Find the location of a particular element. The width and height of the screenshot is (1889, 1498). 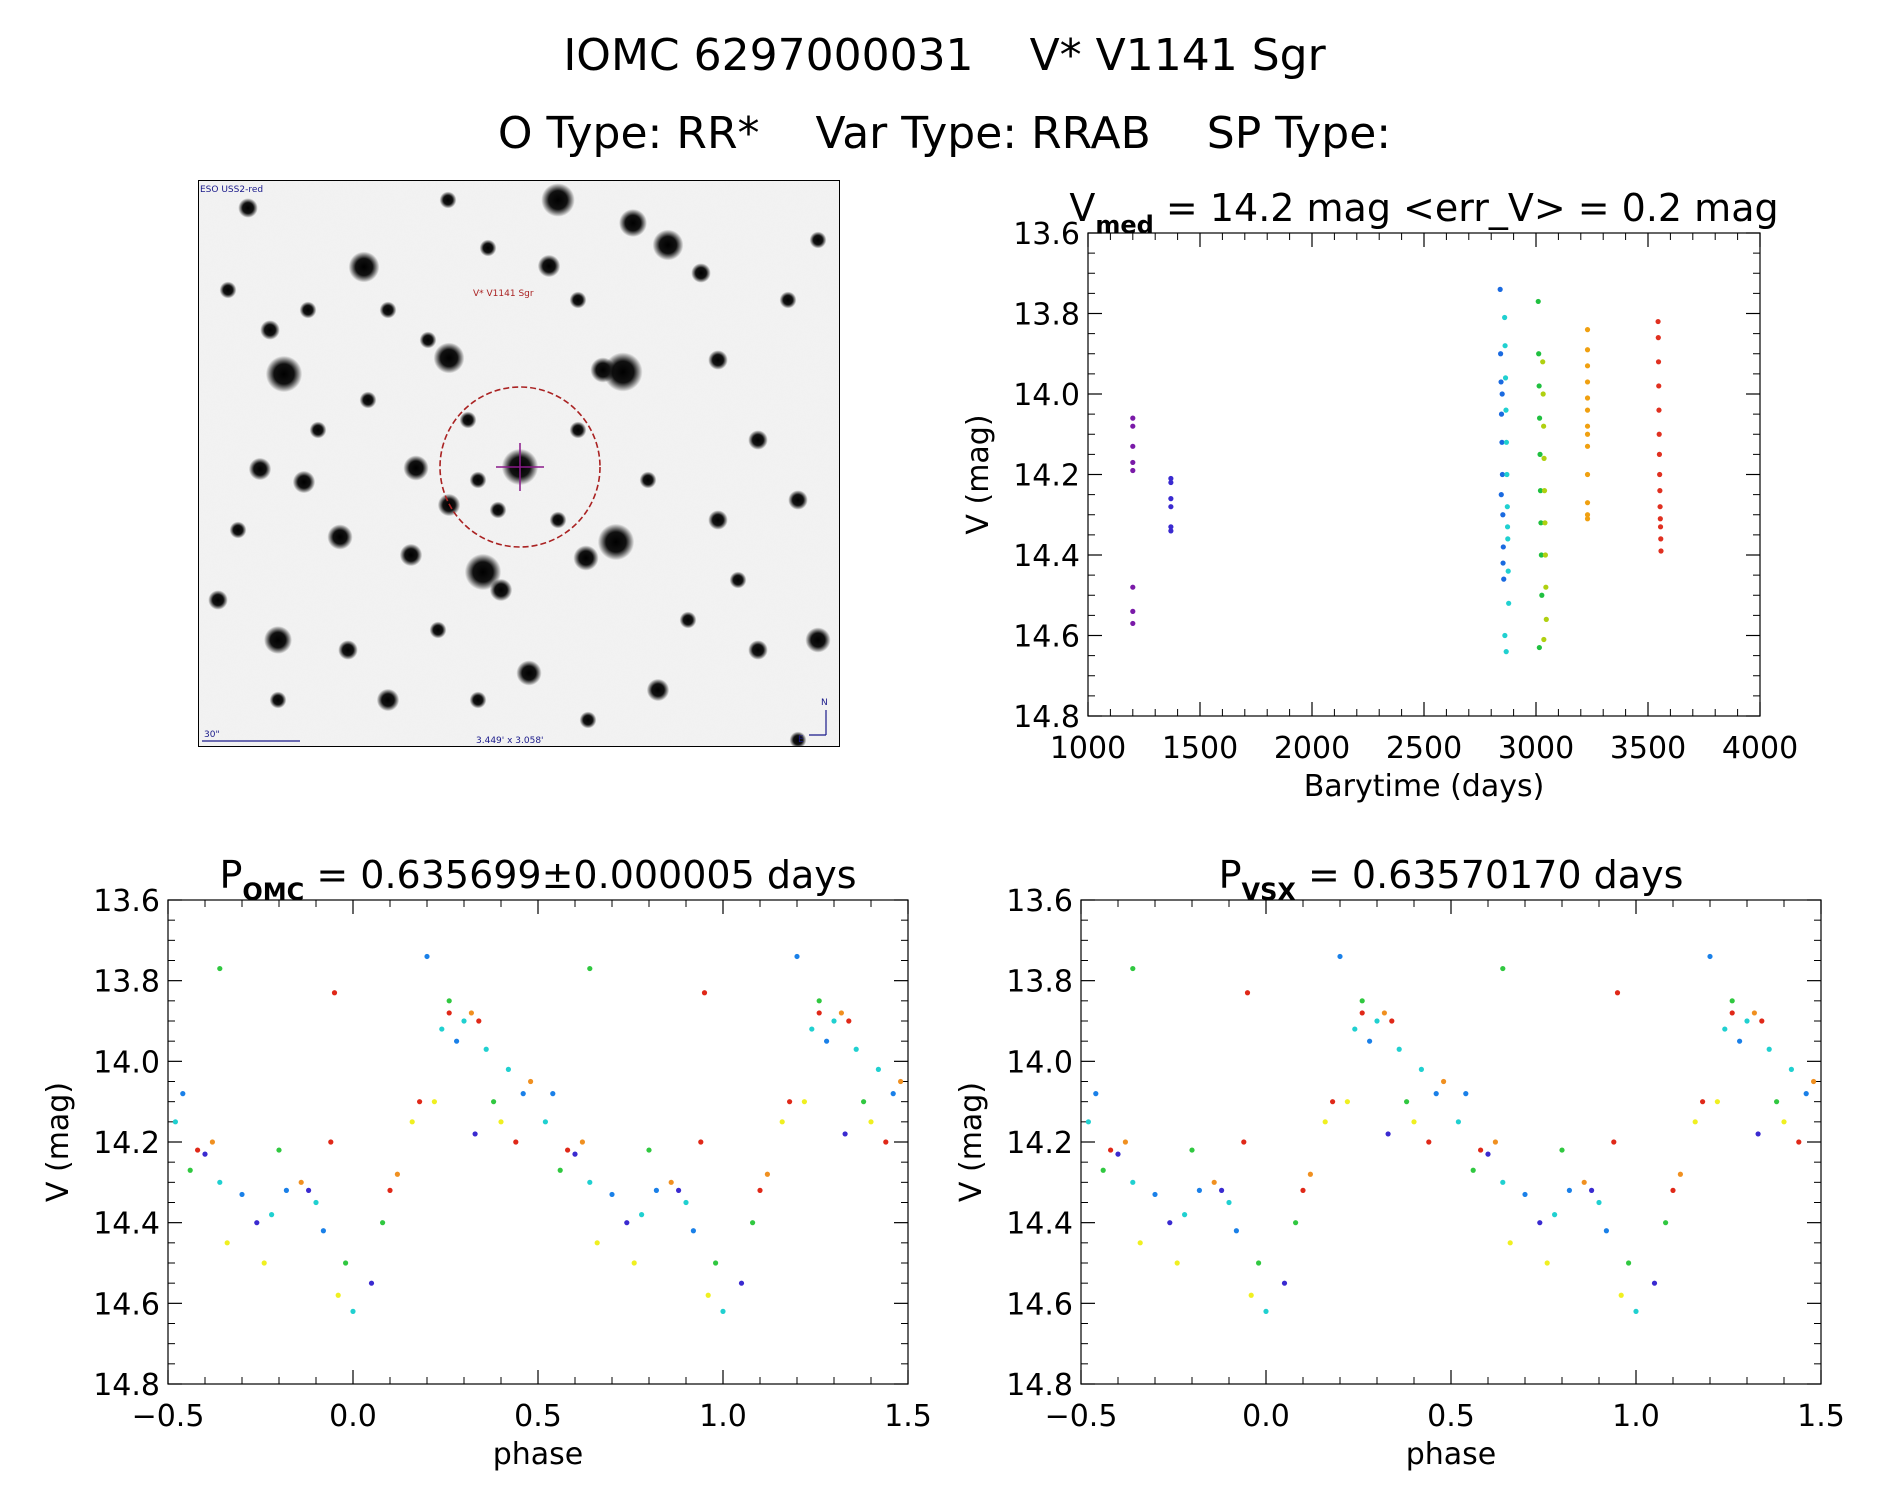

y-tick-label: 13.6 is located at coordinates (126, 901).